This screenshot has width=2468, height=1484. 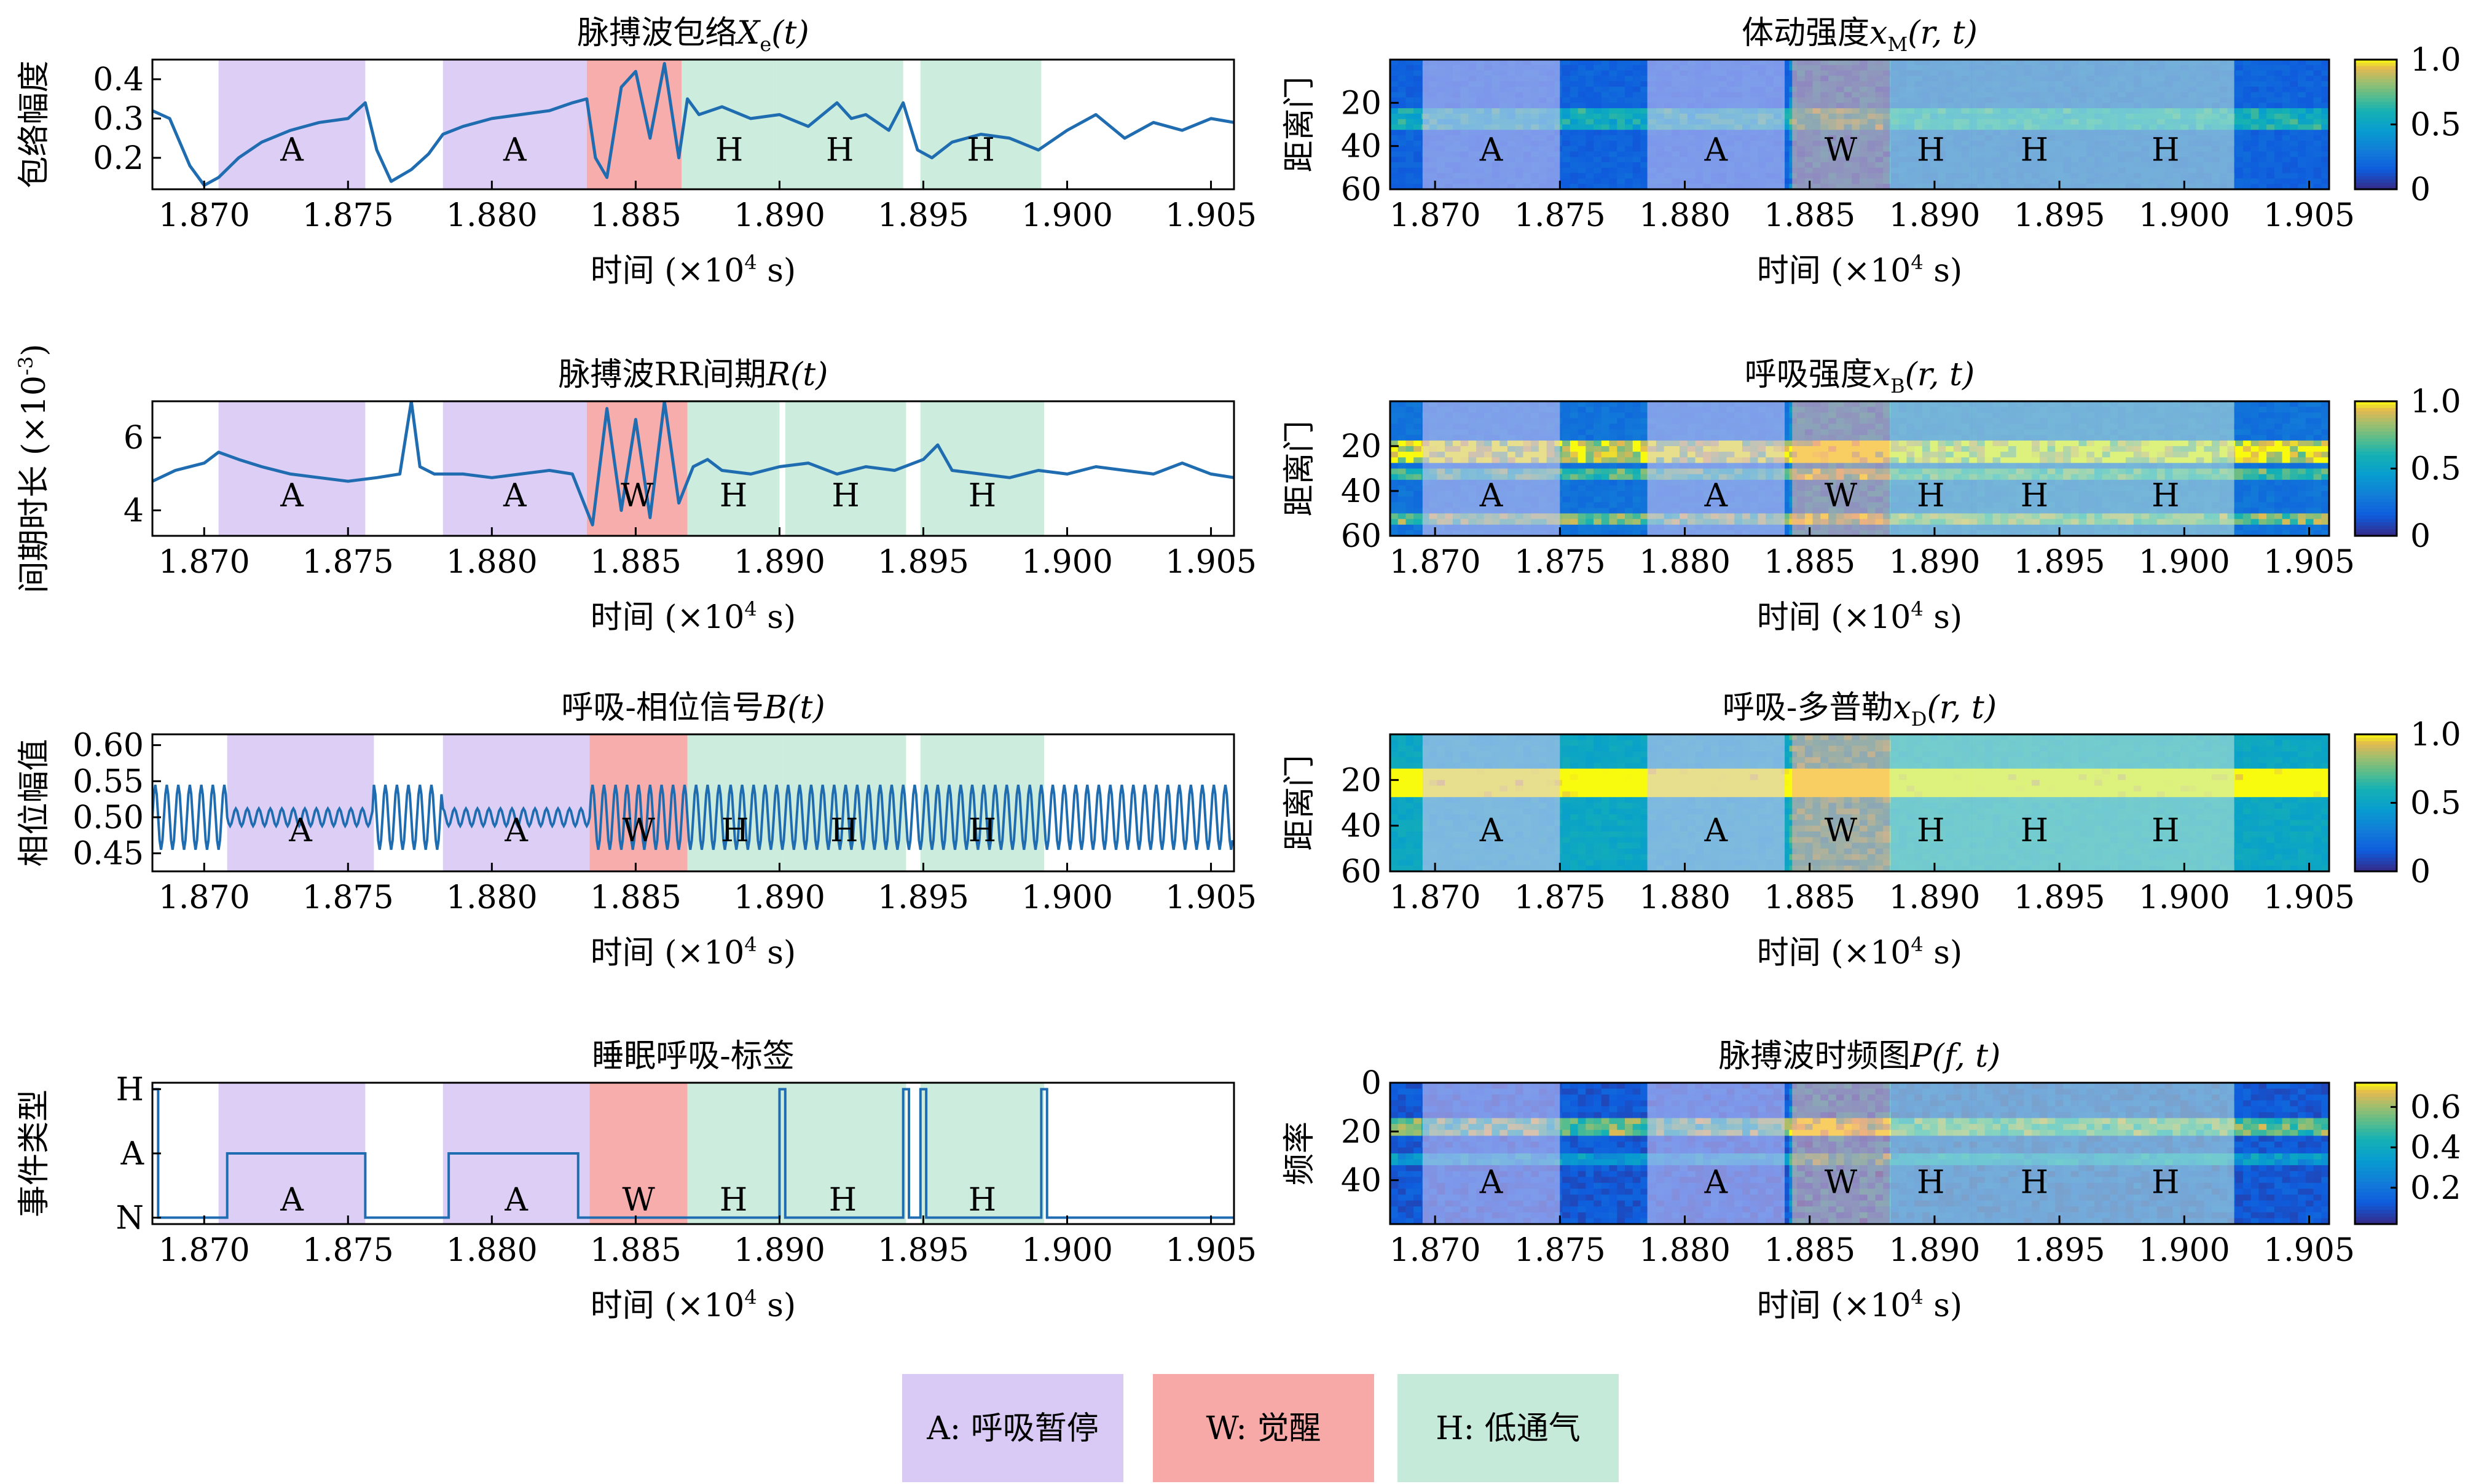 What do you see at coordinates (1067, 215) in the screenshot?
I see `x-tick-label: 1.900` at bounding box center [1067, 215].